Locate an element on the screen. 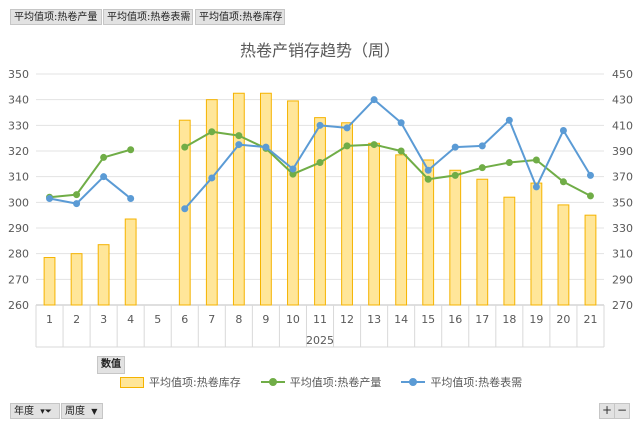  dropdown-icon: ▼ is located at coordinates (94, 411).